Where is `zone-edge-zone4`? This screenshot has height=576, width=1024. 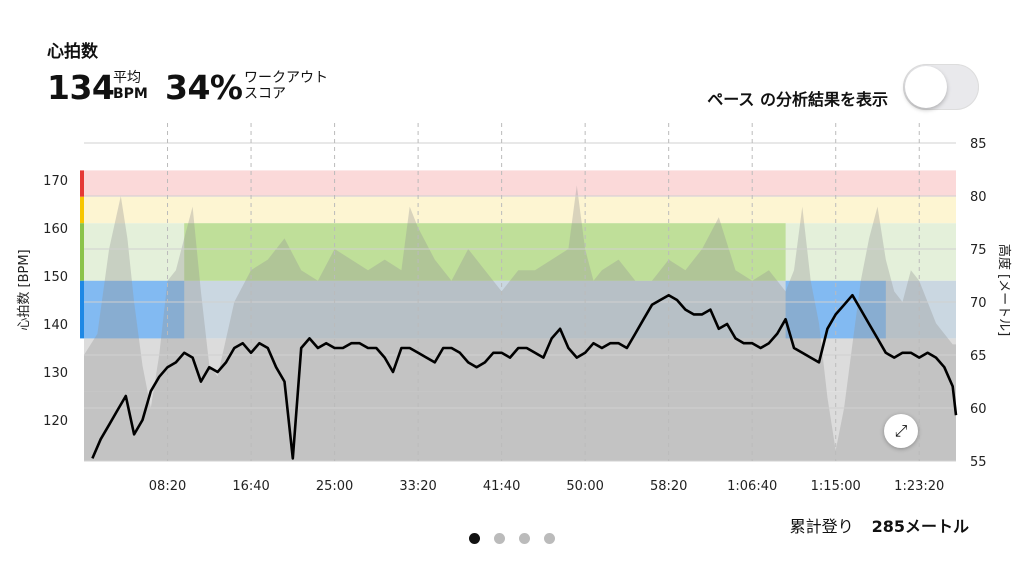 zone-edge-zone4 is located at coordinates (82, 210).